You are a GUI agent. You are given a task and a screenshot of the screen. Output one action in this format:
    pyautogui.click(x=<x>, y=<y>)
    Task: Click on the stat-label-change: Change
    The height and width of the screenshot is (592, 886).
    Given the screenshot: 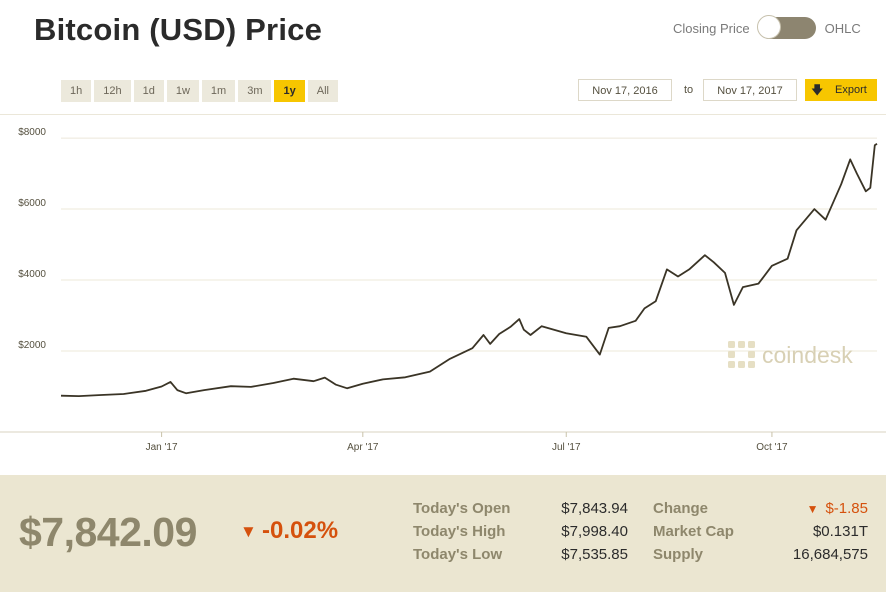 What is the action you would take?
    pyautogui.click(x=681, y=508)
    